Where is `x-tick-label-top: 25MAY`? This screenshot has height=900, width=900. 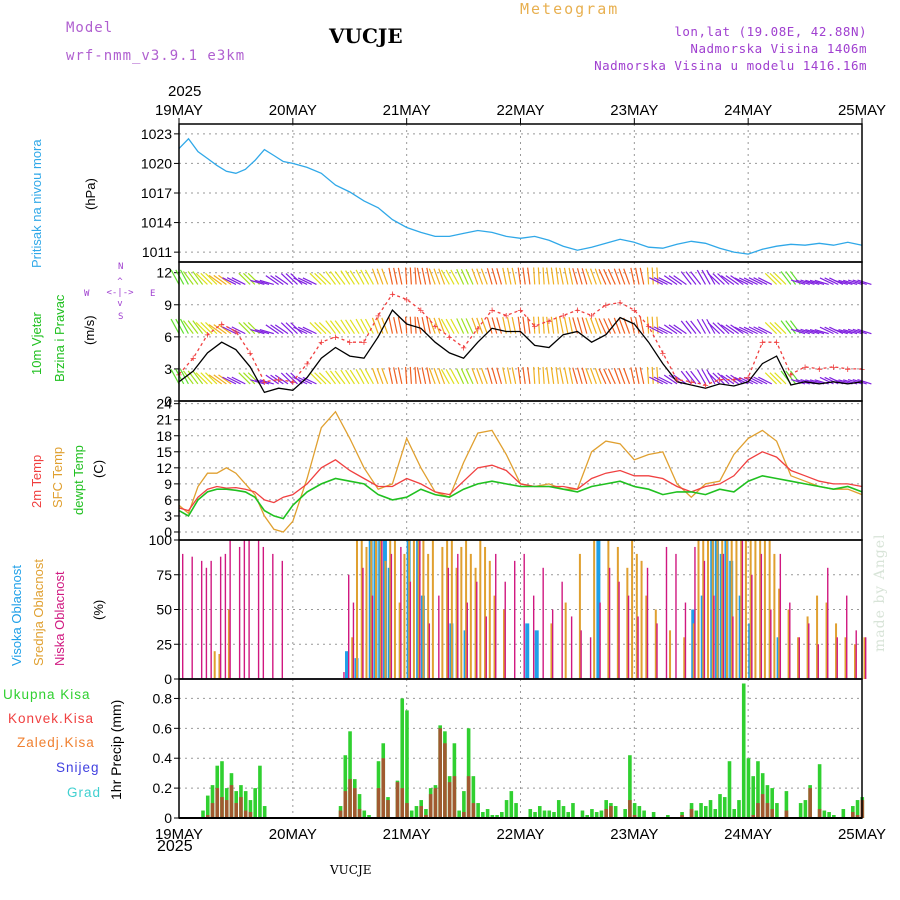
x-tick-label-top: 25MAY is located at coordinates (862, 110).